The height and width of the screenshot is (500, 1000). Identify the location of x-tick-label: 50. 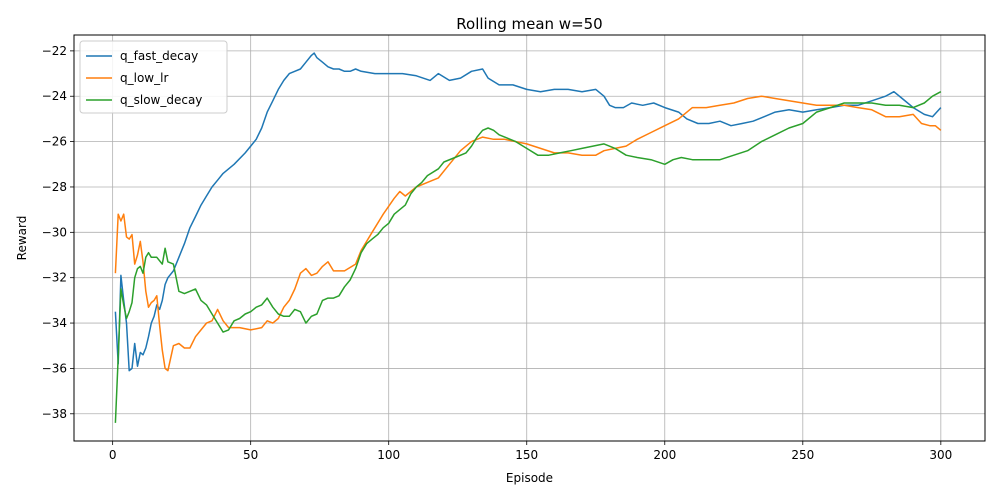
(250, 455).